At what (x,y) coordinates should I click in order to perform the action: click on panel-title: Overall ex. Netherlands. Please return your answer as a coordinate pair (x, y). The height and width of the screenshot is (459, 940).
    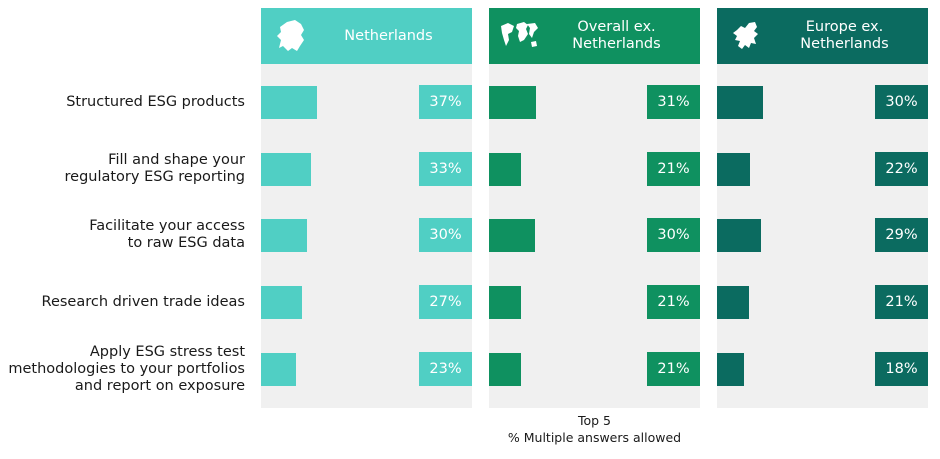
    Looking at the image, I should click on (616, 36).